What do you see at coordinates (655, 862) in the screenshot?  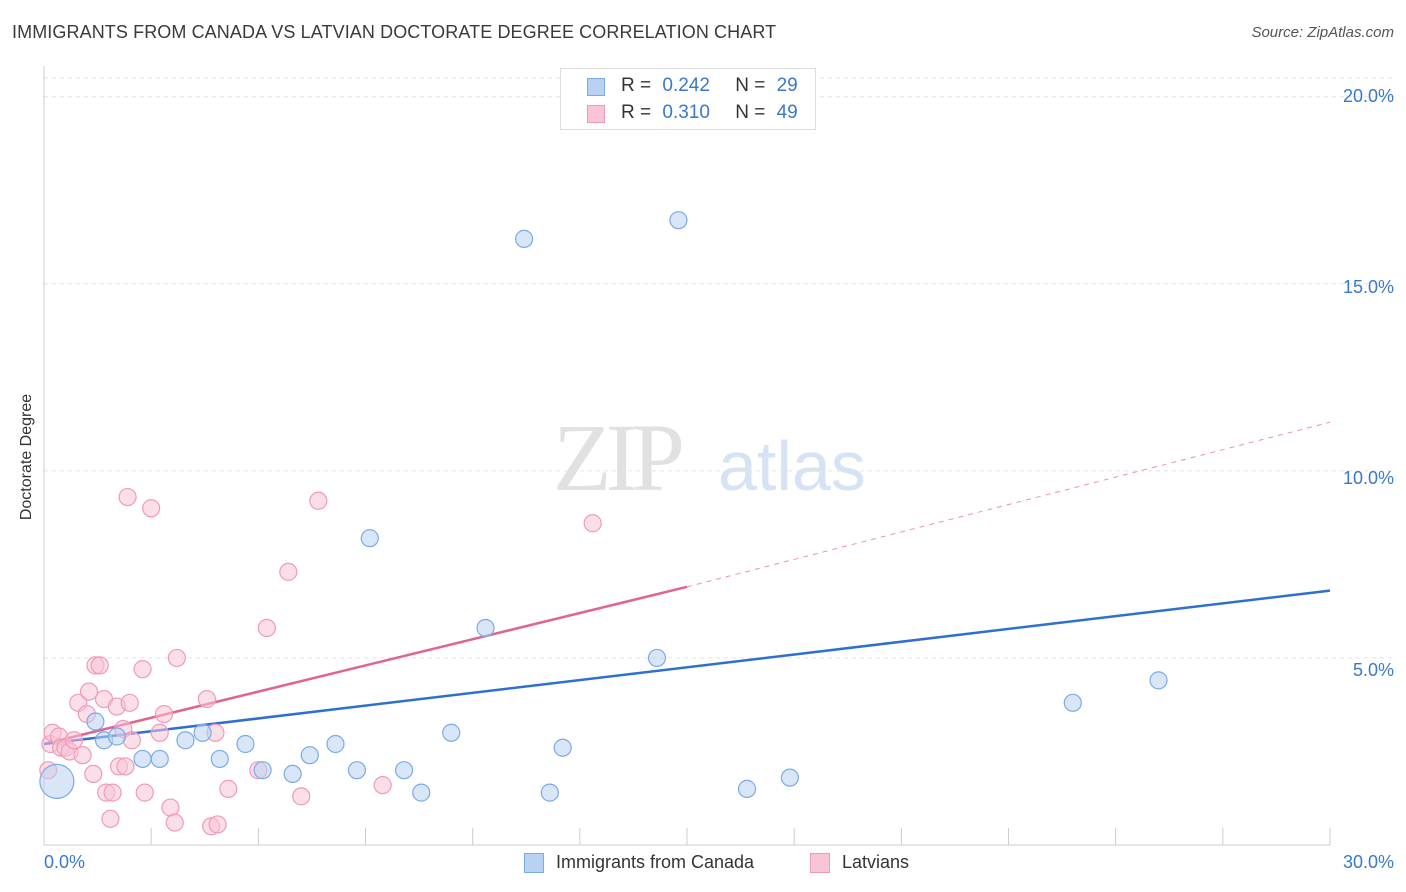 I see `series-name-canada: Immigrants from Canada` at bounding box center [655, 862].